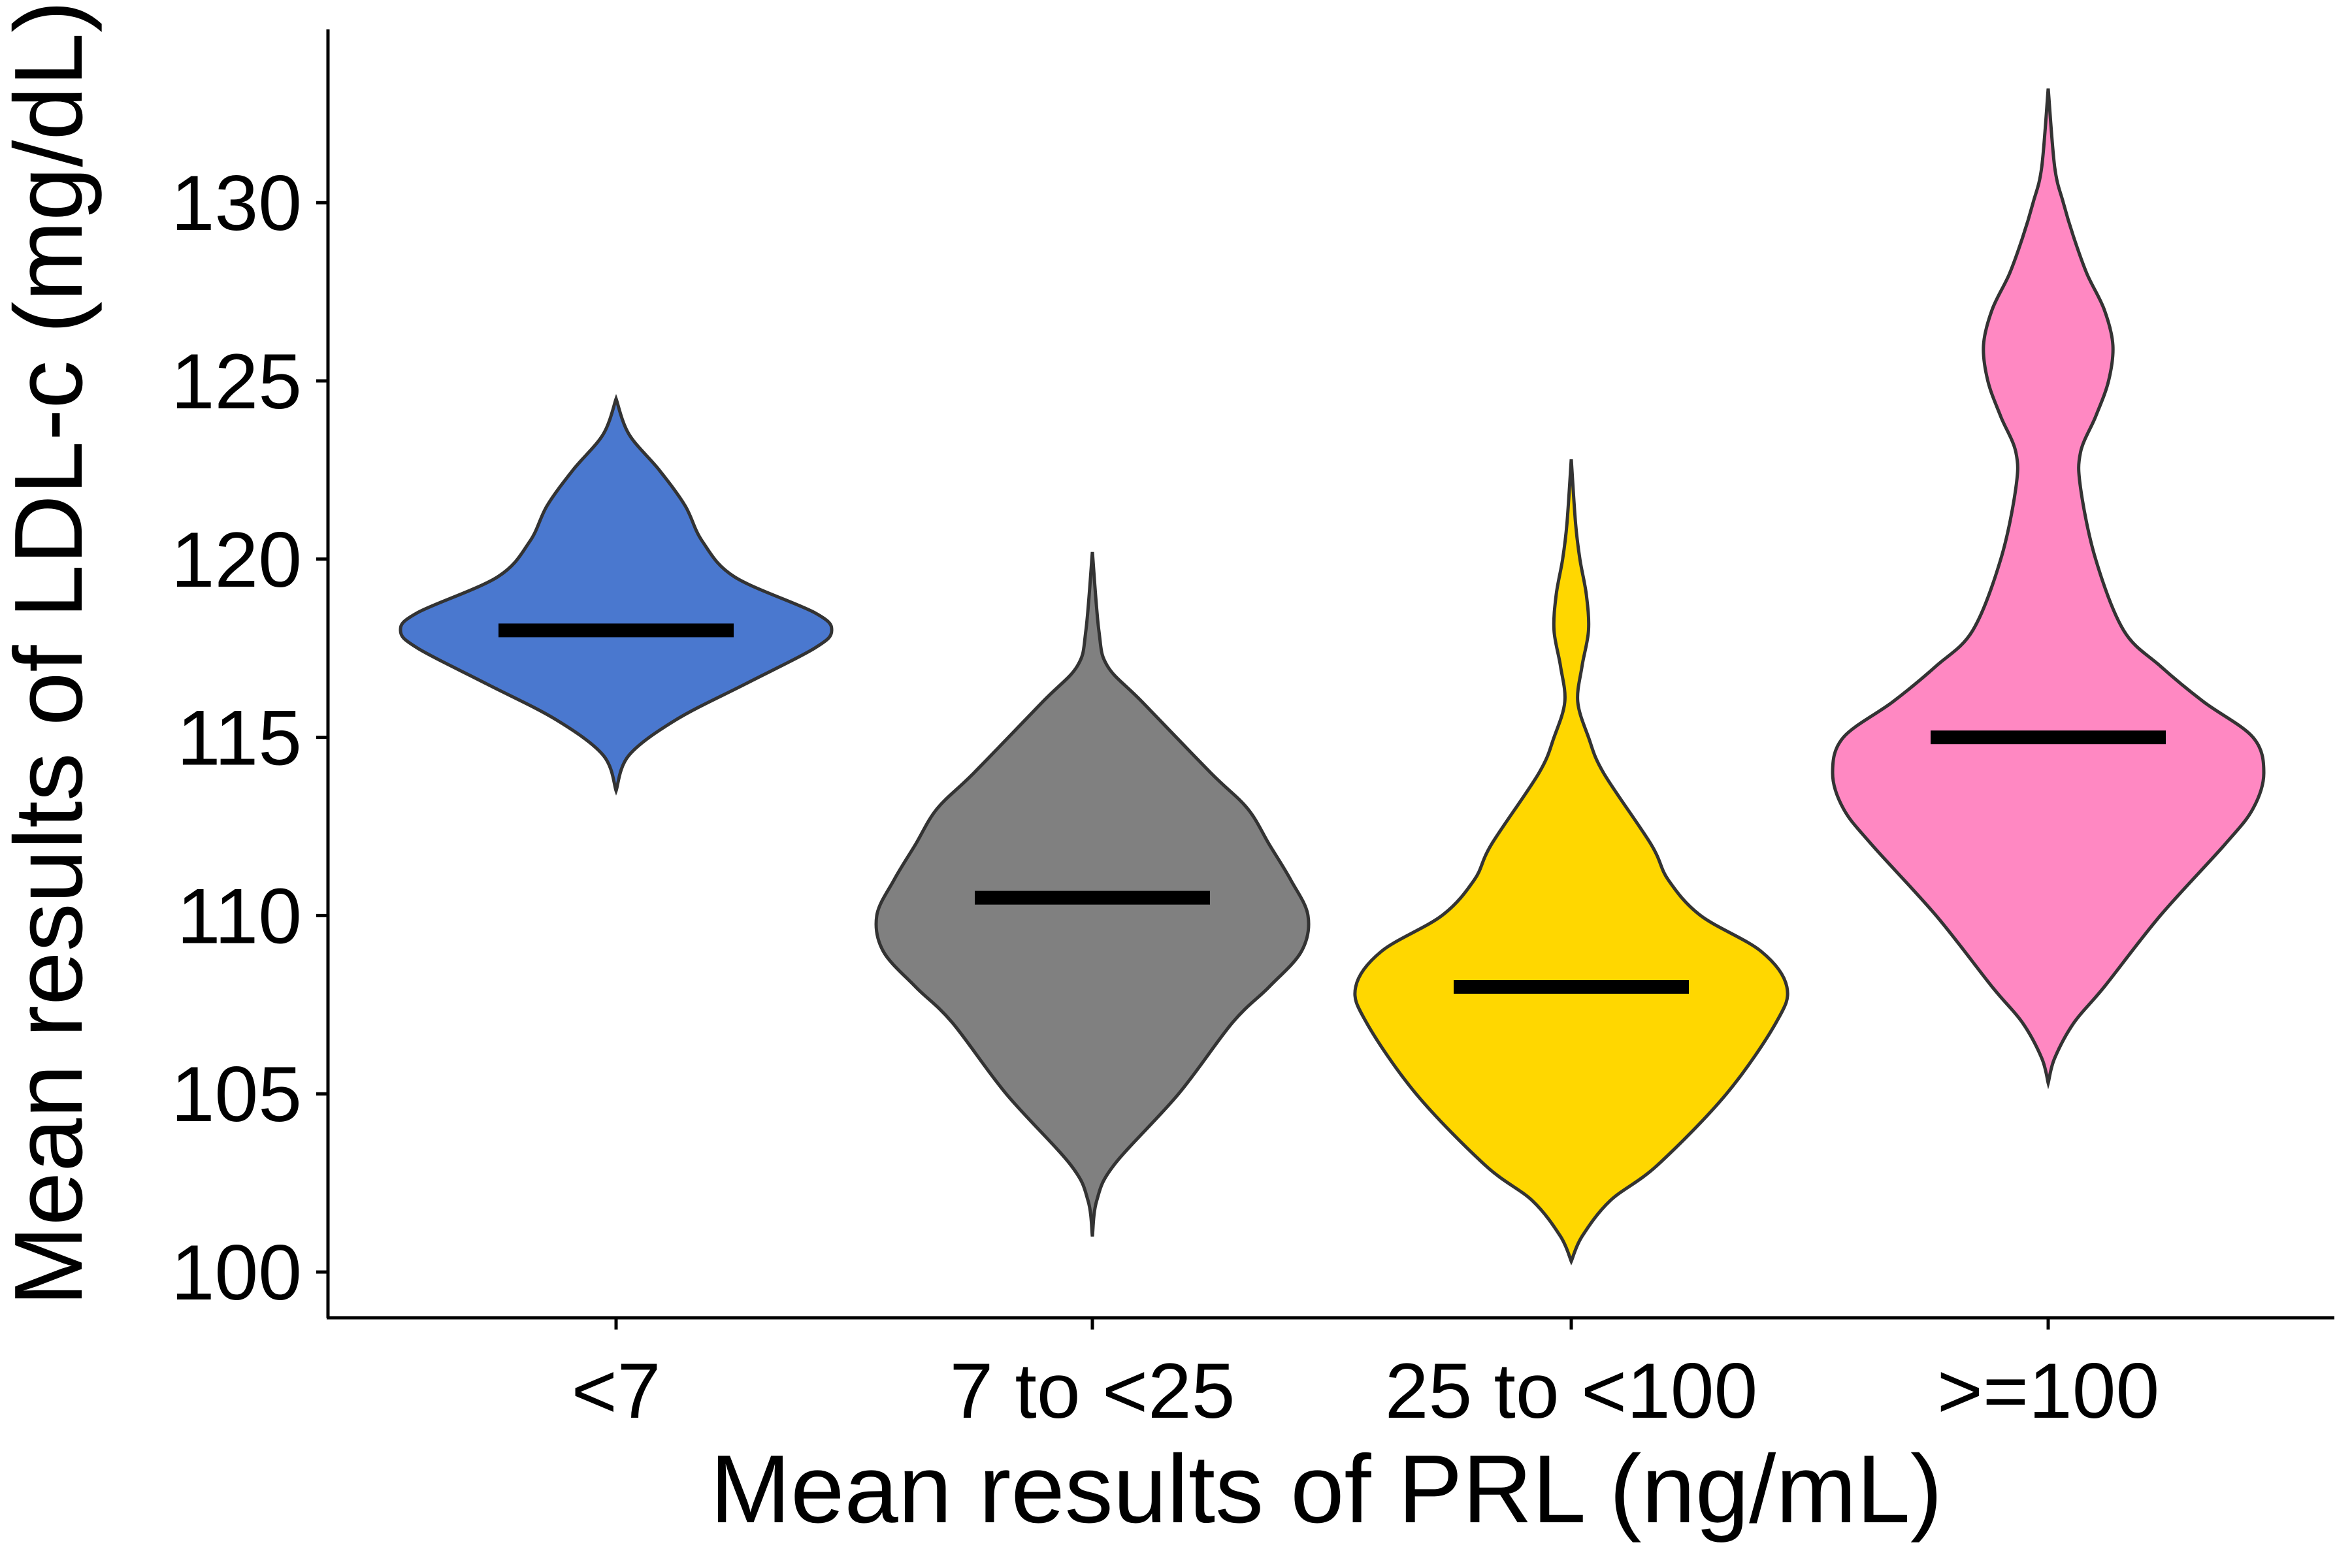 This screenshot has width=2352, height=1568. What do you see at coordinates (236, 1094) in the screenshot?
I see `y-tick-label-105: 105` at bounding box center [236, 1094].